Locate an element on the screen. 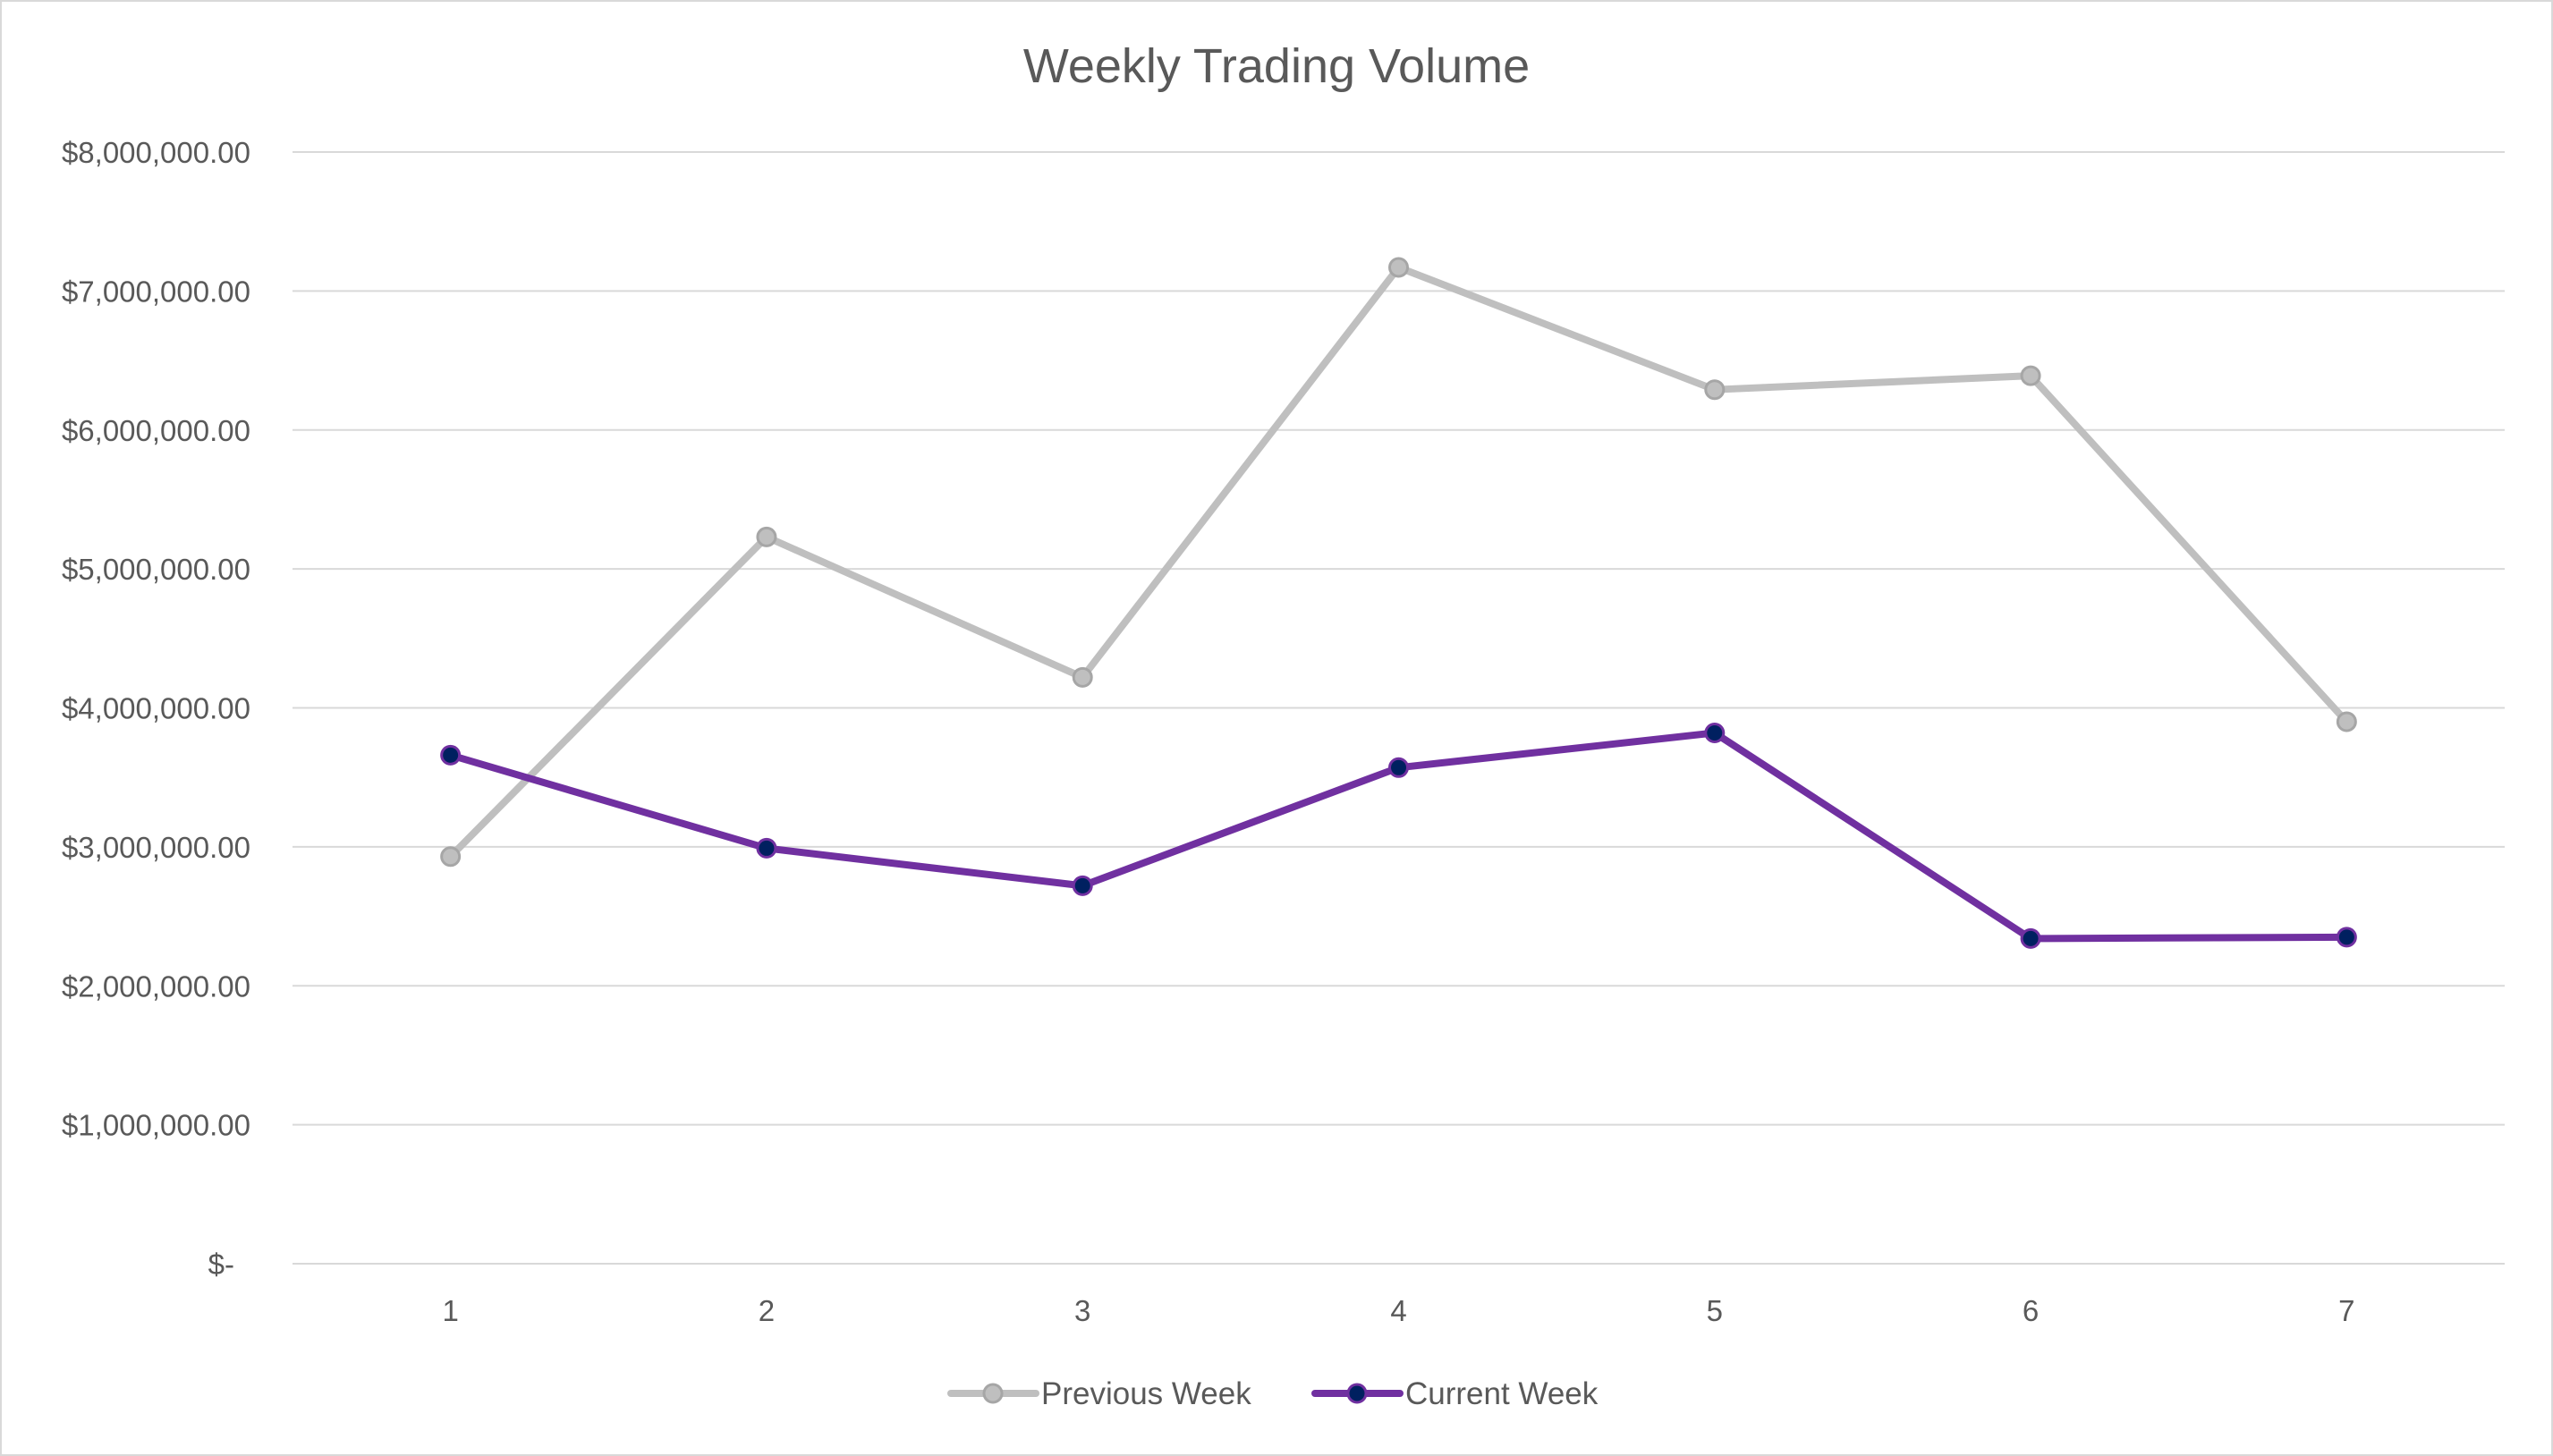 The width and height of the screenshot is (2553, 1456). x-tick-label: 3 is located at coordinates (1082, 1310).